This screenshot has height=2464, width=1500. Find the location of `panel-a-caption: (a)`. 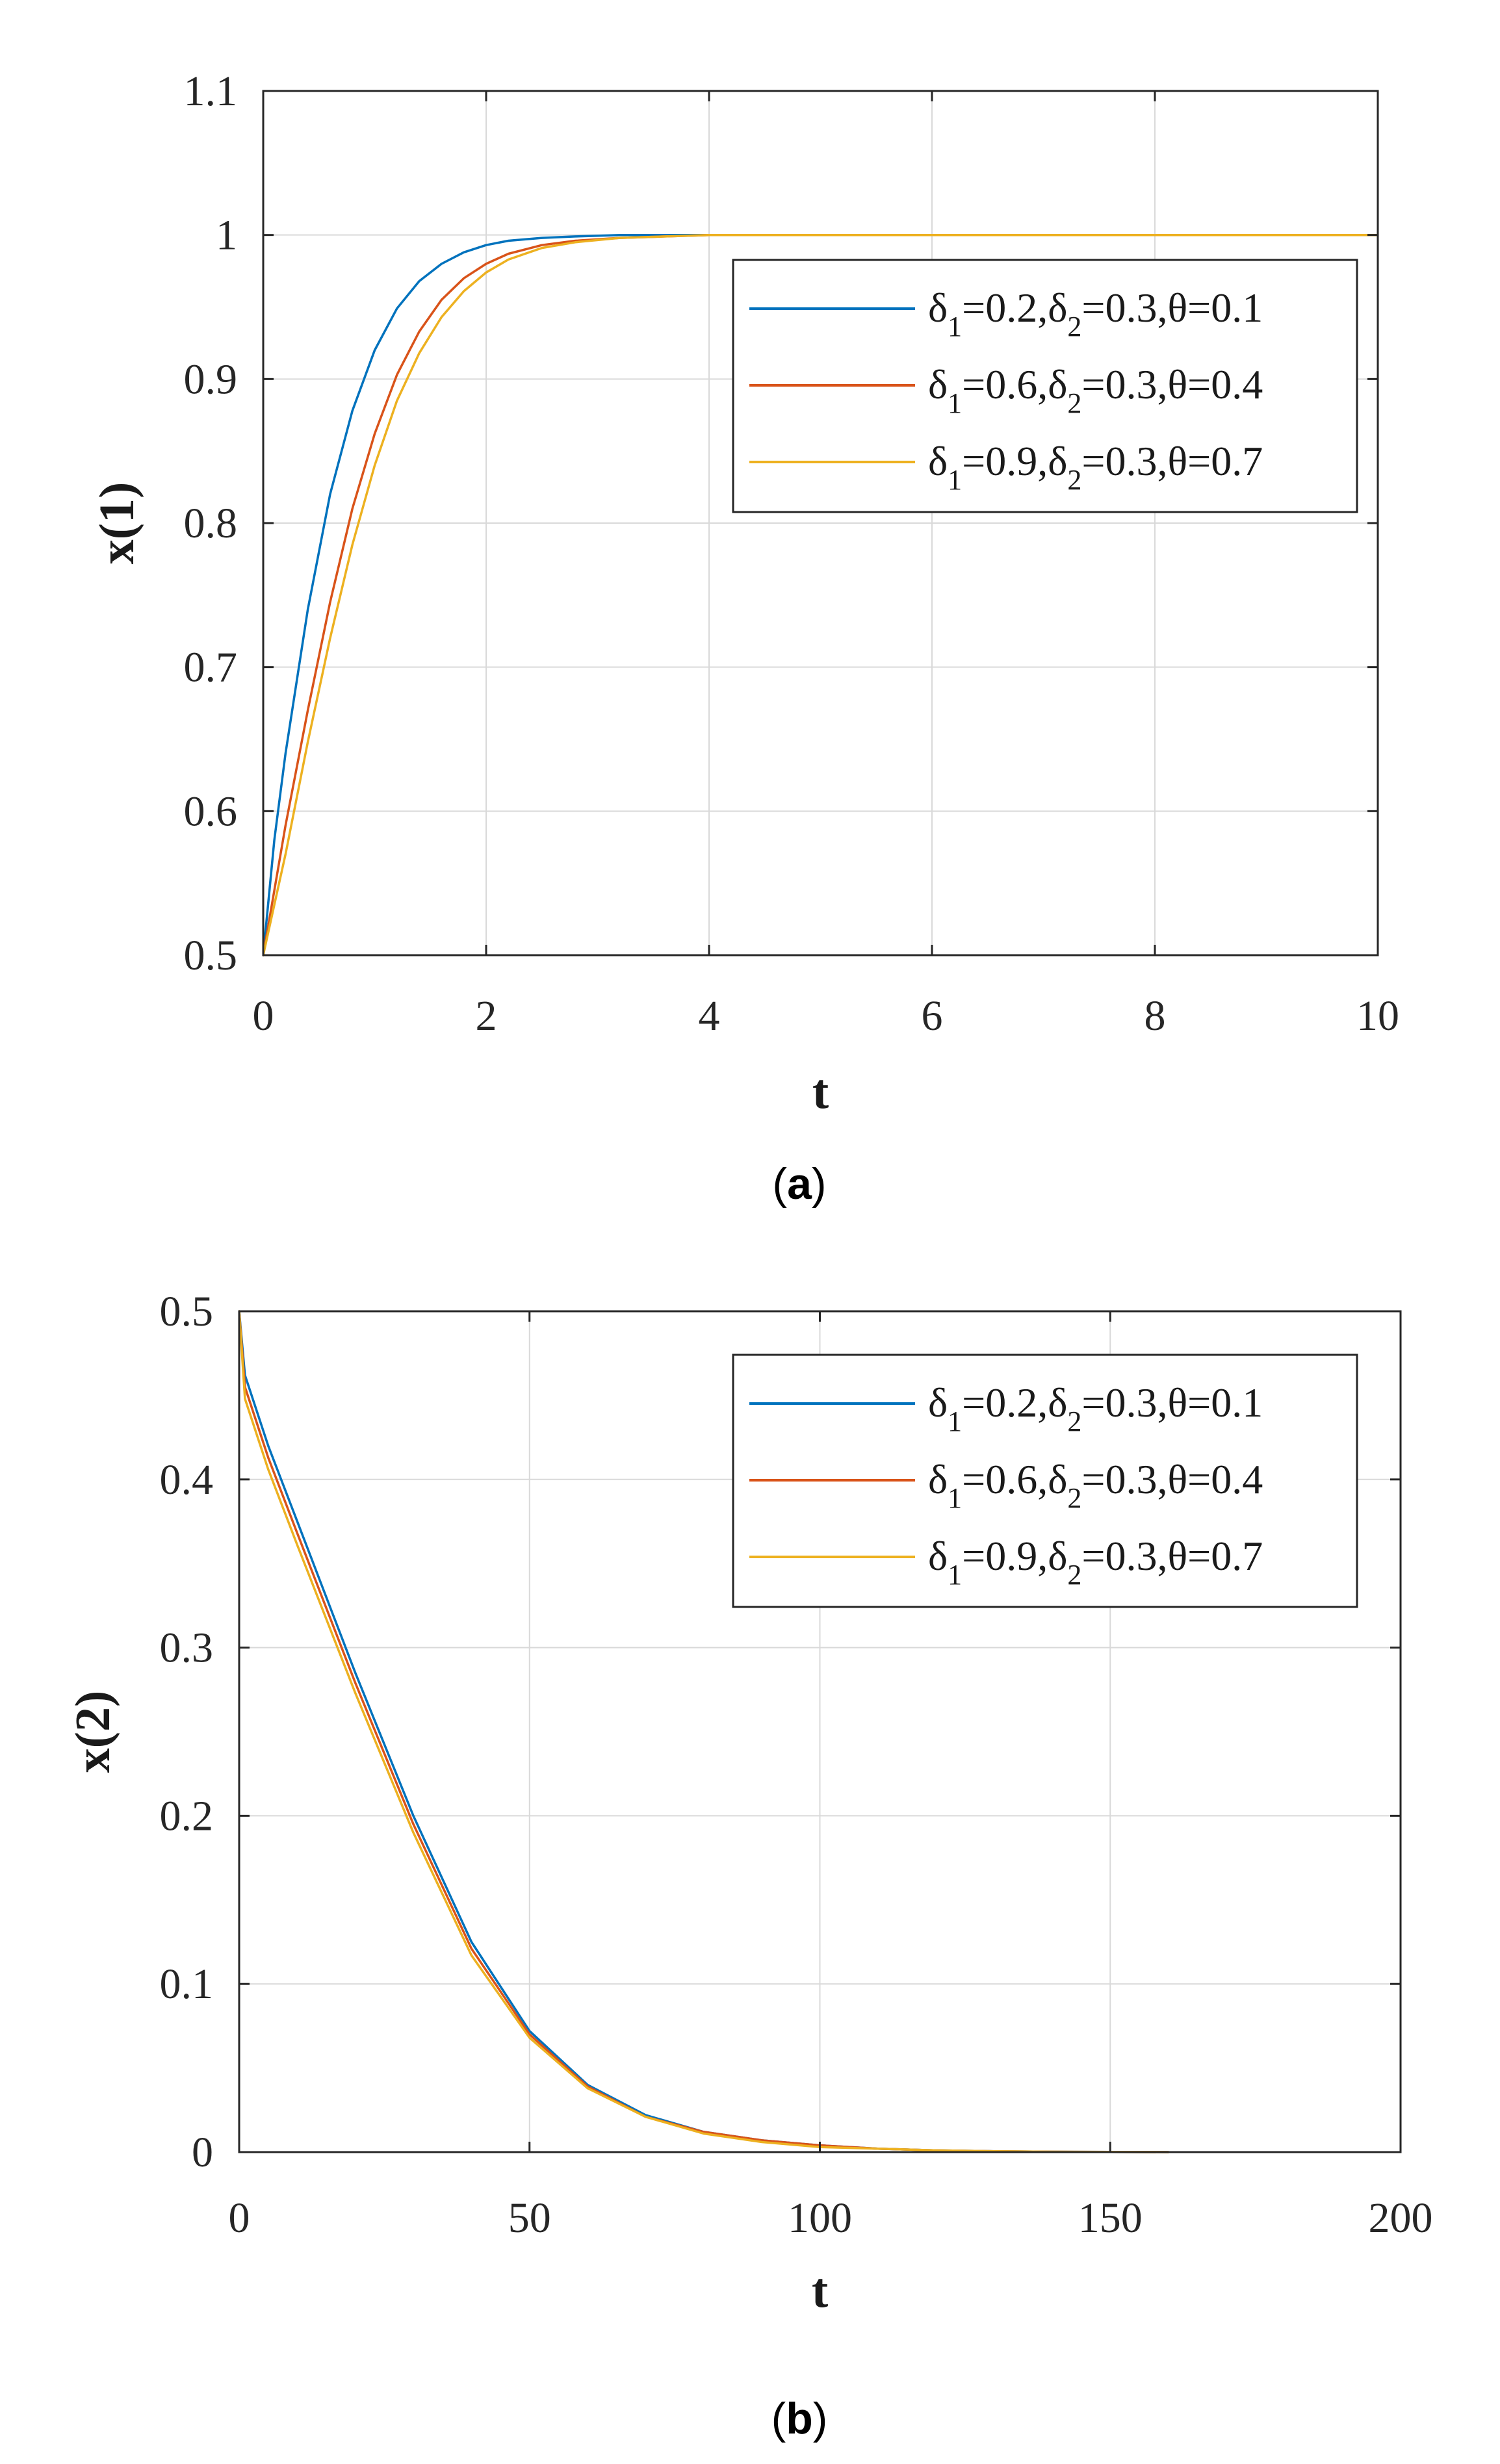

panel-a-caption: (a) is located at coordinates (799, 1184).